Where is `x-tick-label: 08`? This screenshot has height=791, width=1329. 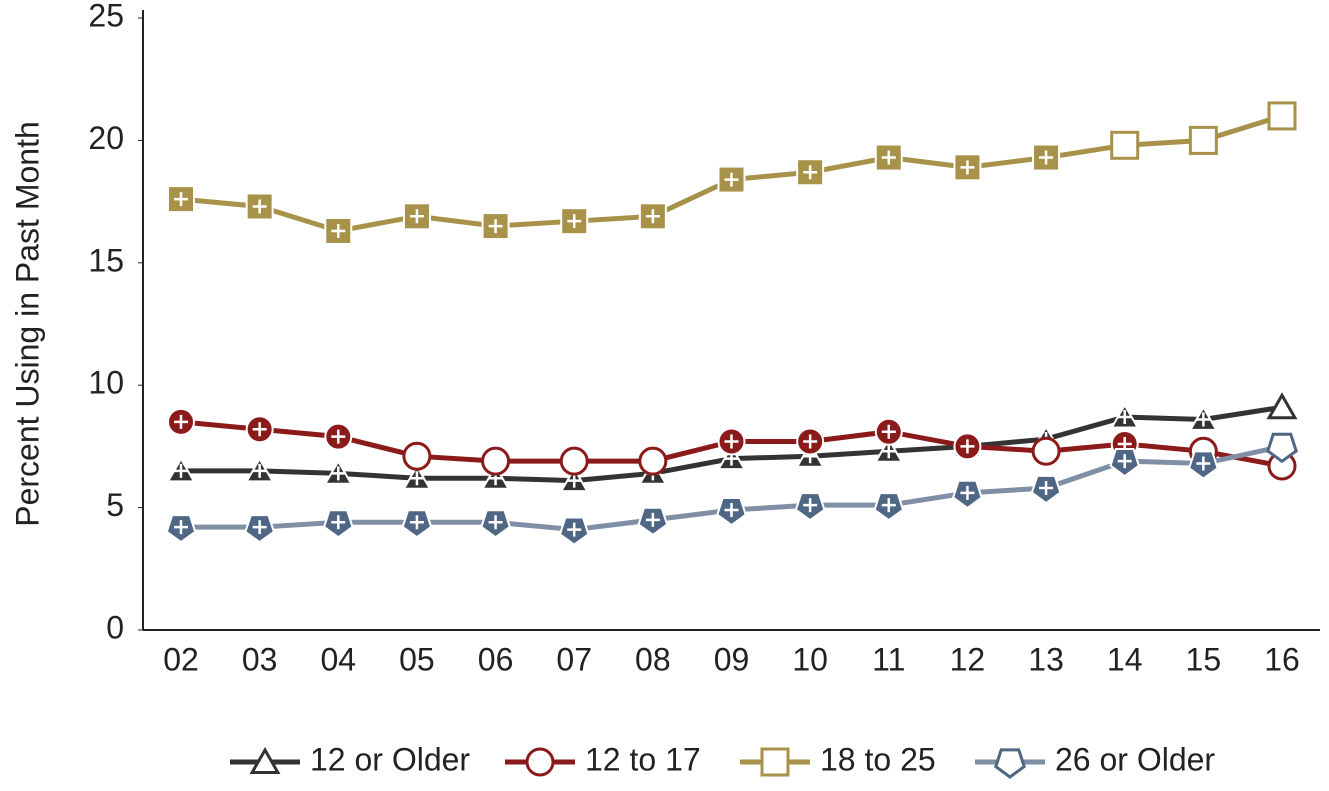
x-tick-label: 08 is located at coordinates (653, 659).